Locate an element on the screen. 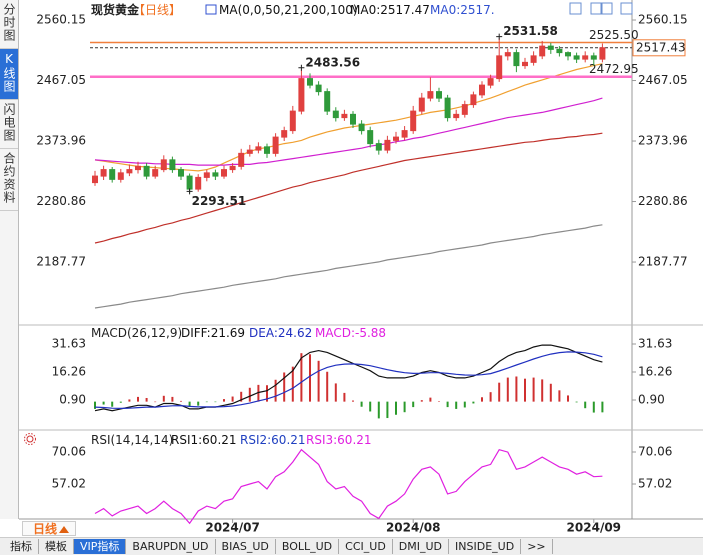 This screenshot has height=555, width=703. y-tick-label: 0.90 is located at coordinates (72, 399).